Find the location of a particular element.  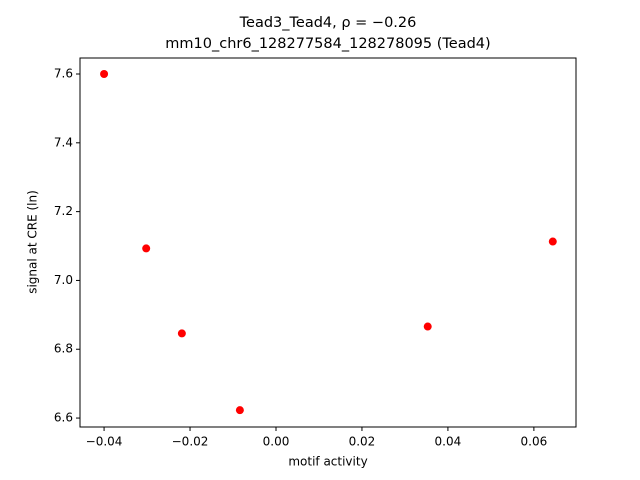

y-tick-label: 7.0 is located at coordinates (63, 280).